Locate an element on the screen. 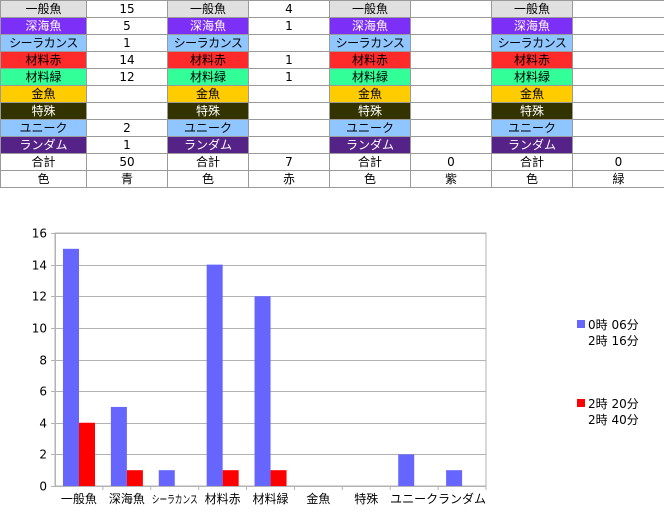 The height and width of the screenshot is (513, 664). table-row: 一般魚 15 一般魚 4 一般魚 一般魚 is located at coordinates (332, 9).